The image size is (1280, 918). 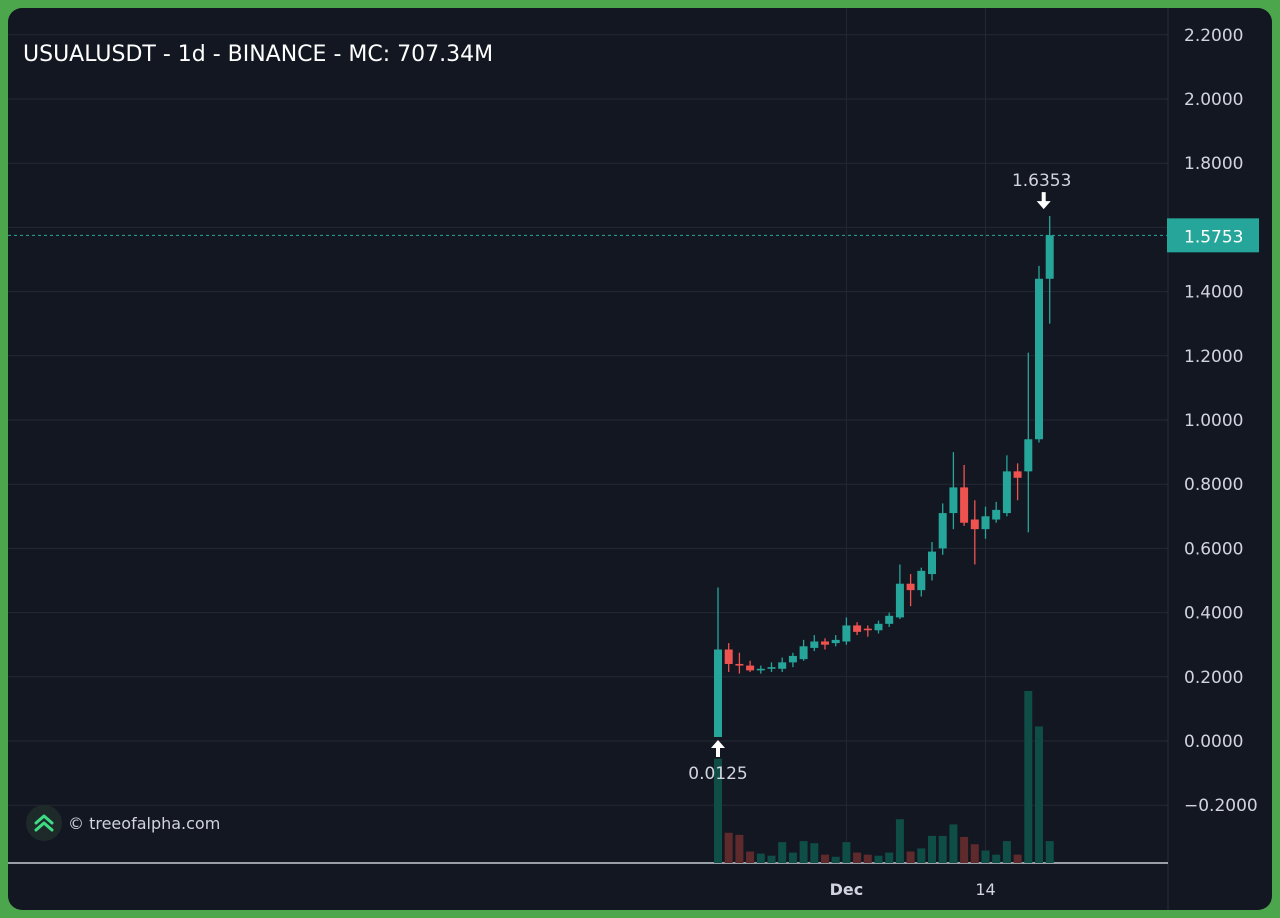 What do you see at coordinates (1213, 614) in the screenshot?
I see `y-tick-label: 0.4000` at bounding box center [1213, 614].